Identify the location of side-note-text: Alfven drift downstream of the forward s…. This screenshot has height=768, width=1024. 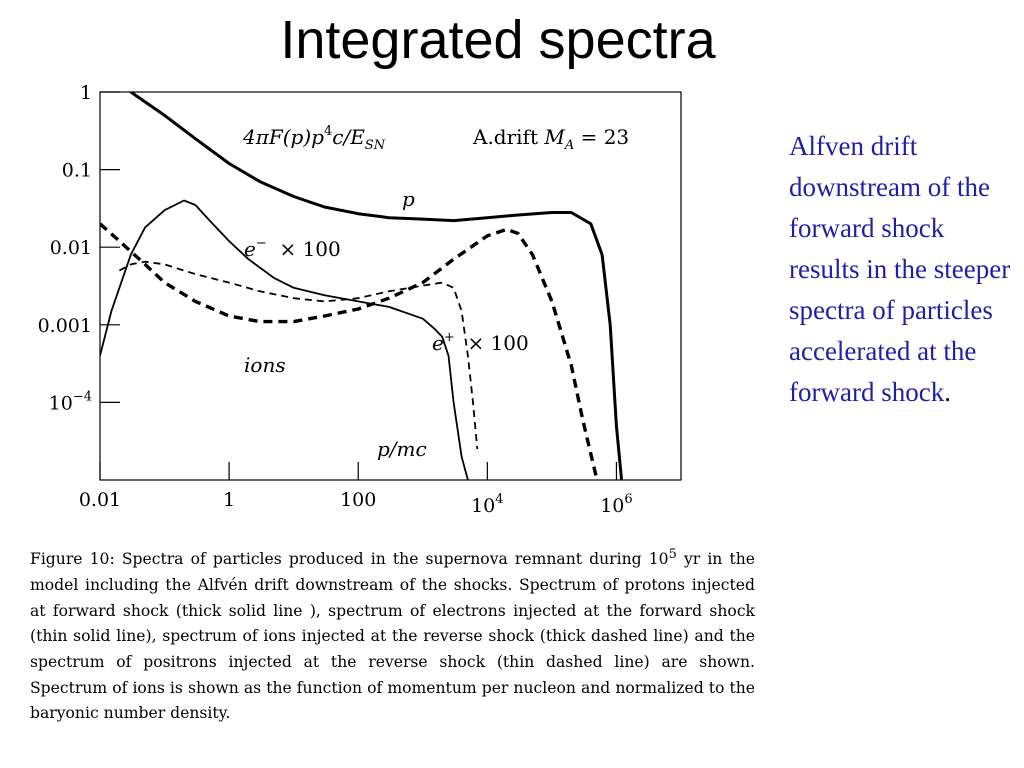
(900, 269).